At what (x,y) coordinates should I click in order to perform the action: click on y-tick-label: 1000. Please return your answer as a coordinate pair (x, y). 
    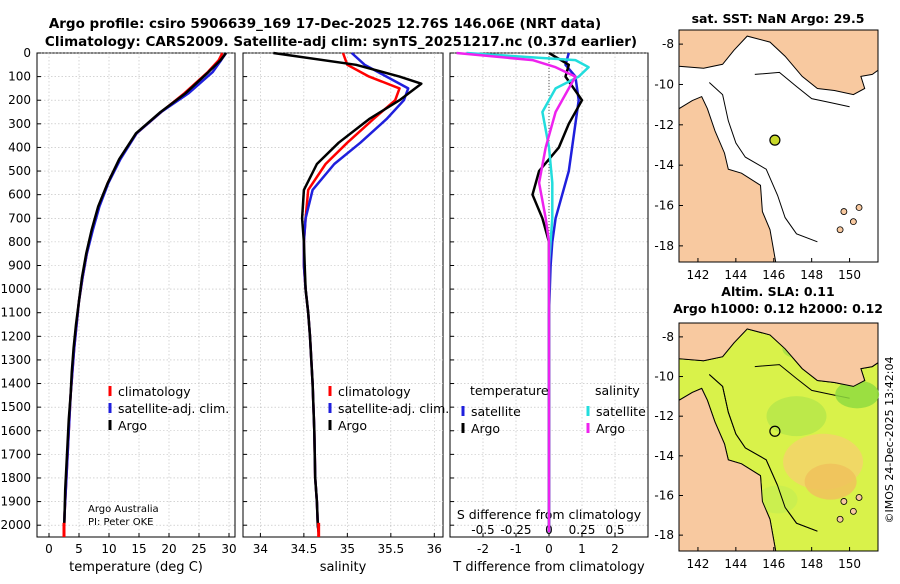
    Looking at the image, I should click on (15, 289).